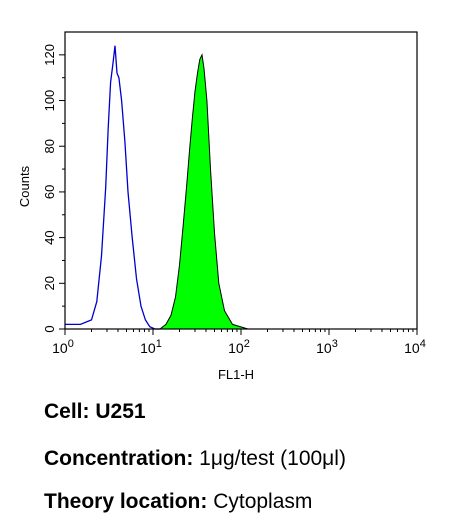 The image size is (465, 528). Describe the element at coordinates (335, 344) in the screenshot. I see `x-tick-label-exponent: 3` at that location.